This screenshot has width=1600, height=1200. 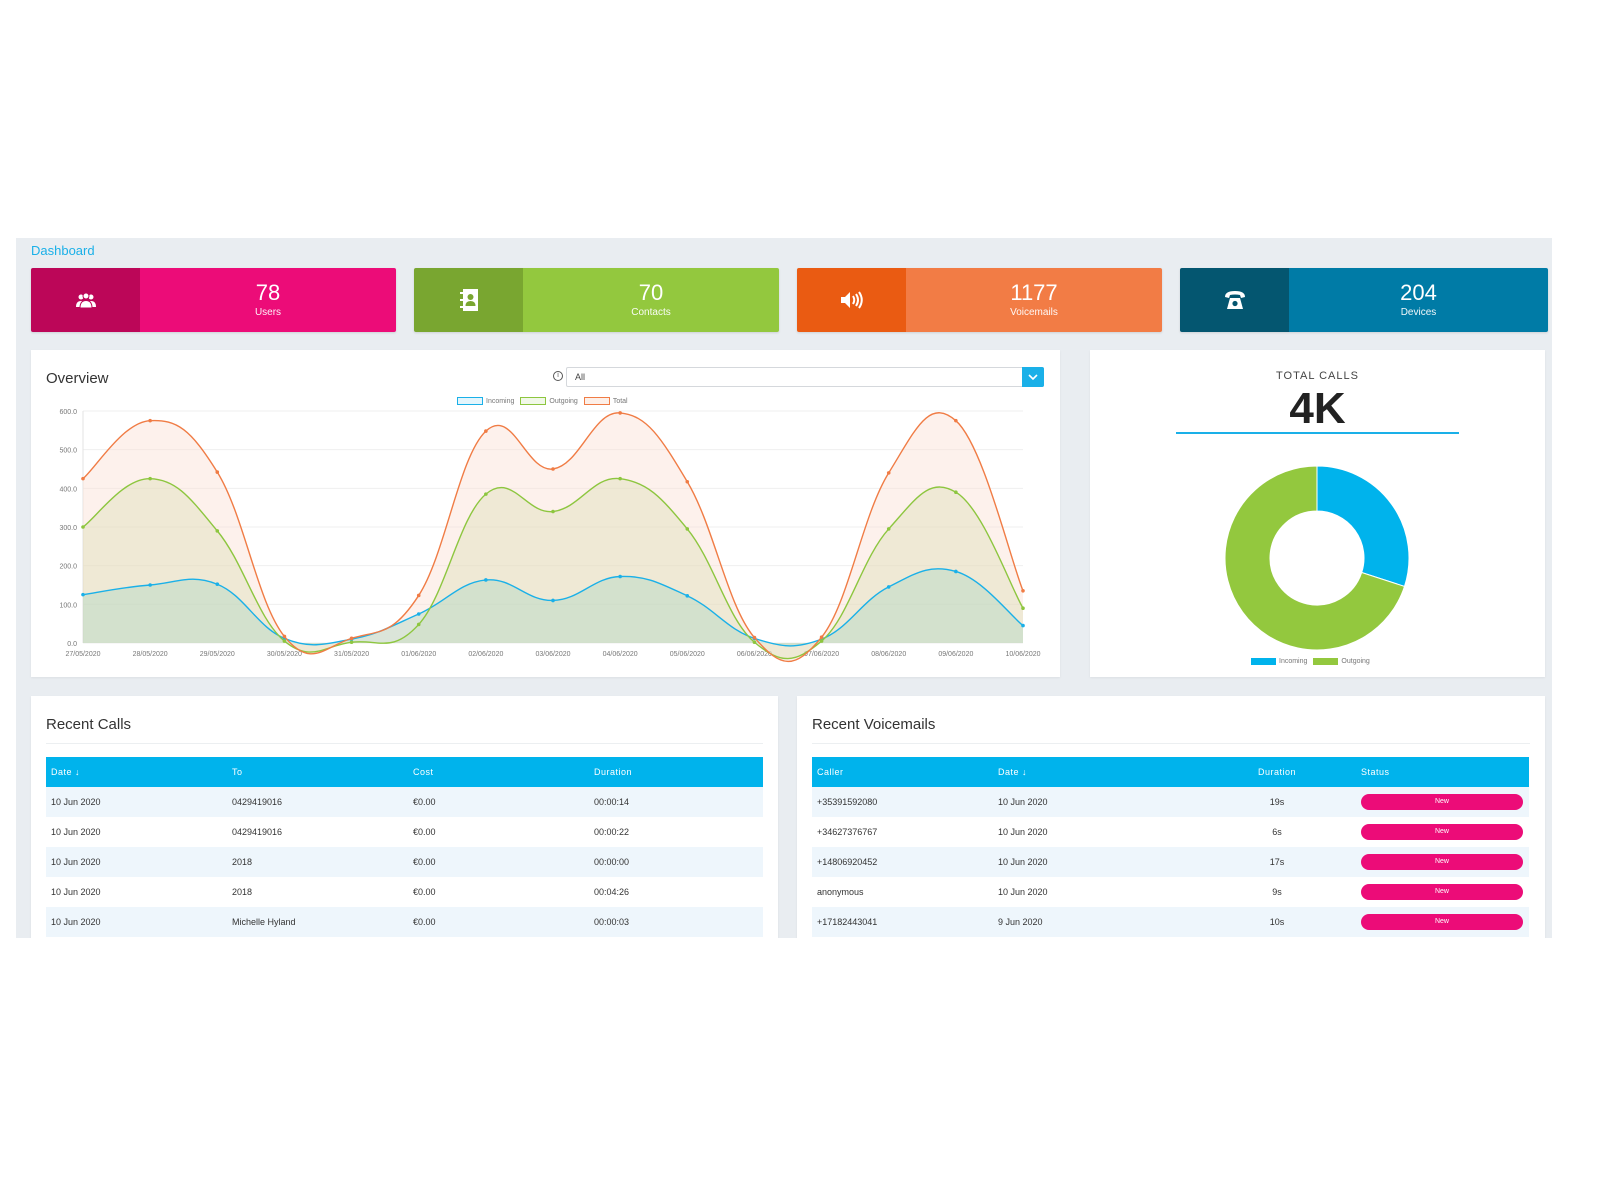 I want to click on x-tick-label: 03/06/2020, so click(x=552, y=654).